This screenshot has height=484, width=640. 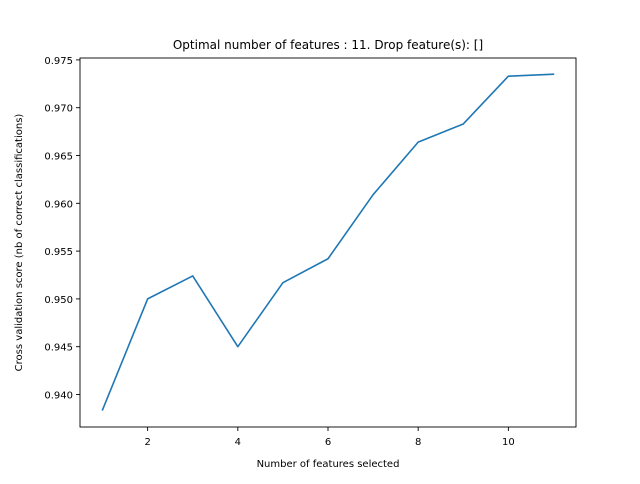 What do you see at coordinates (58, 61) in the screenshot?
I see `y-tick-label: 0.975` at bounding box center [58, 61].